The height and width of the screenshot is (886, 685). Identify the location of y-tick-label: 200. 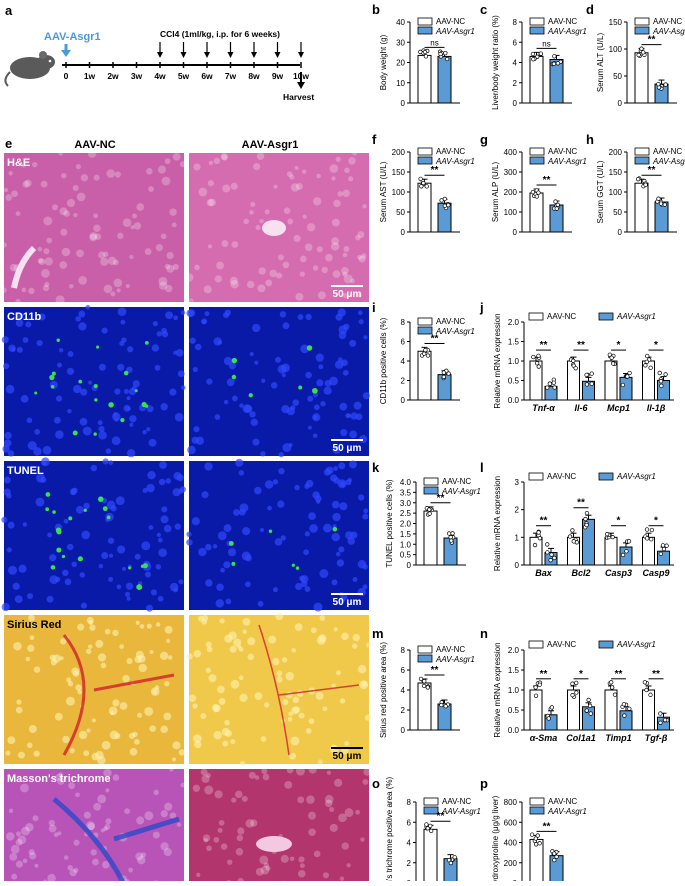
(616, 152).